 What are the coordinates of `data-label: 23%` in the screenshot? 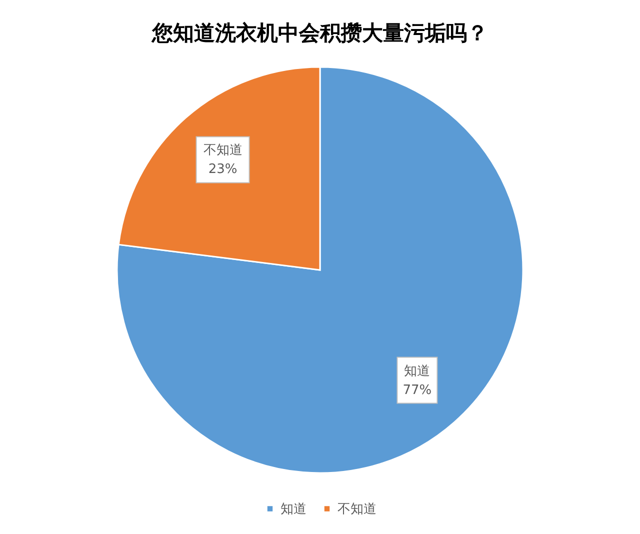 It's located at (223, 170).